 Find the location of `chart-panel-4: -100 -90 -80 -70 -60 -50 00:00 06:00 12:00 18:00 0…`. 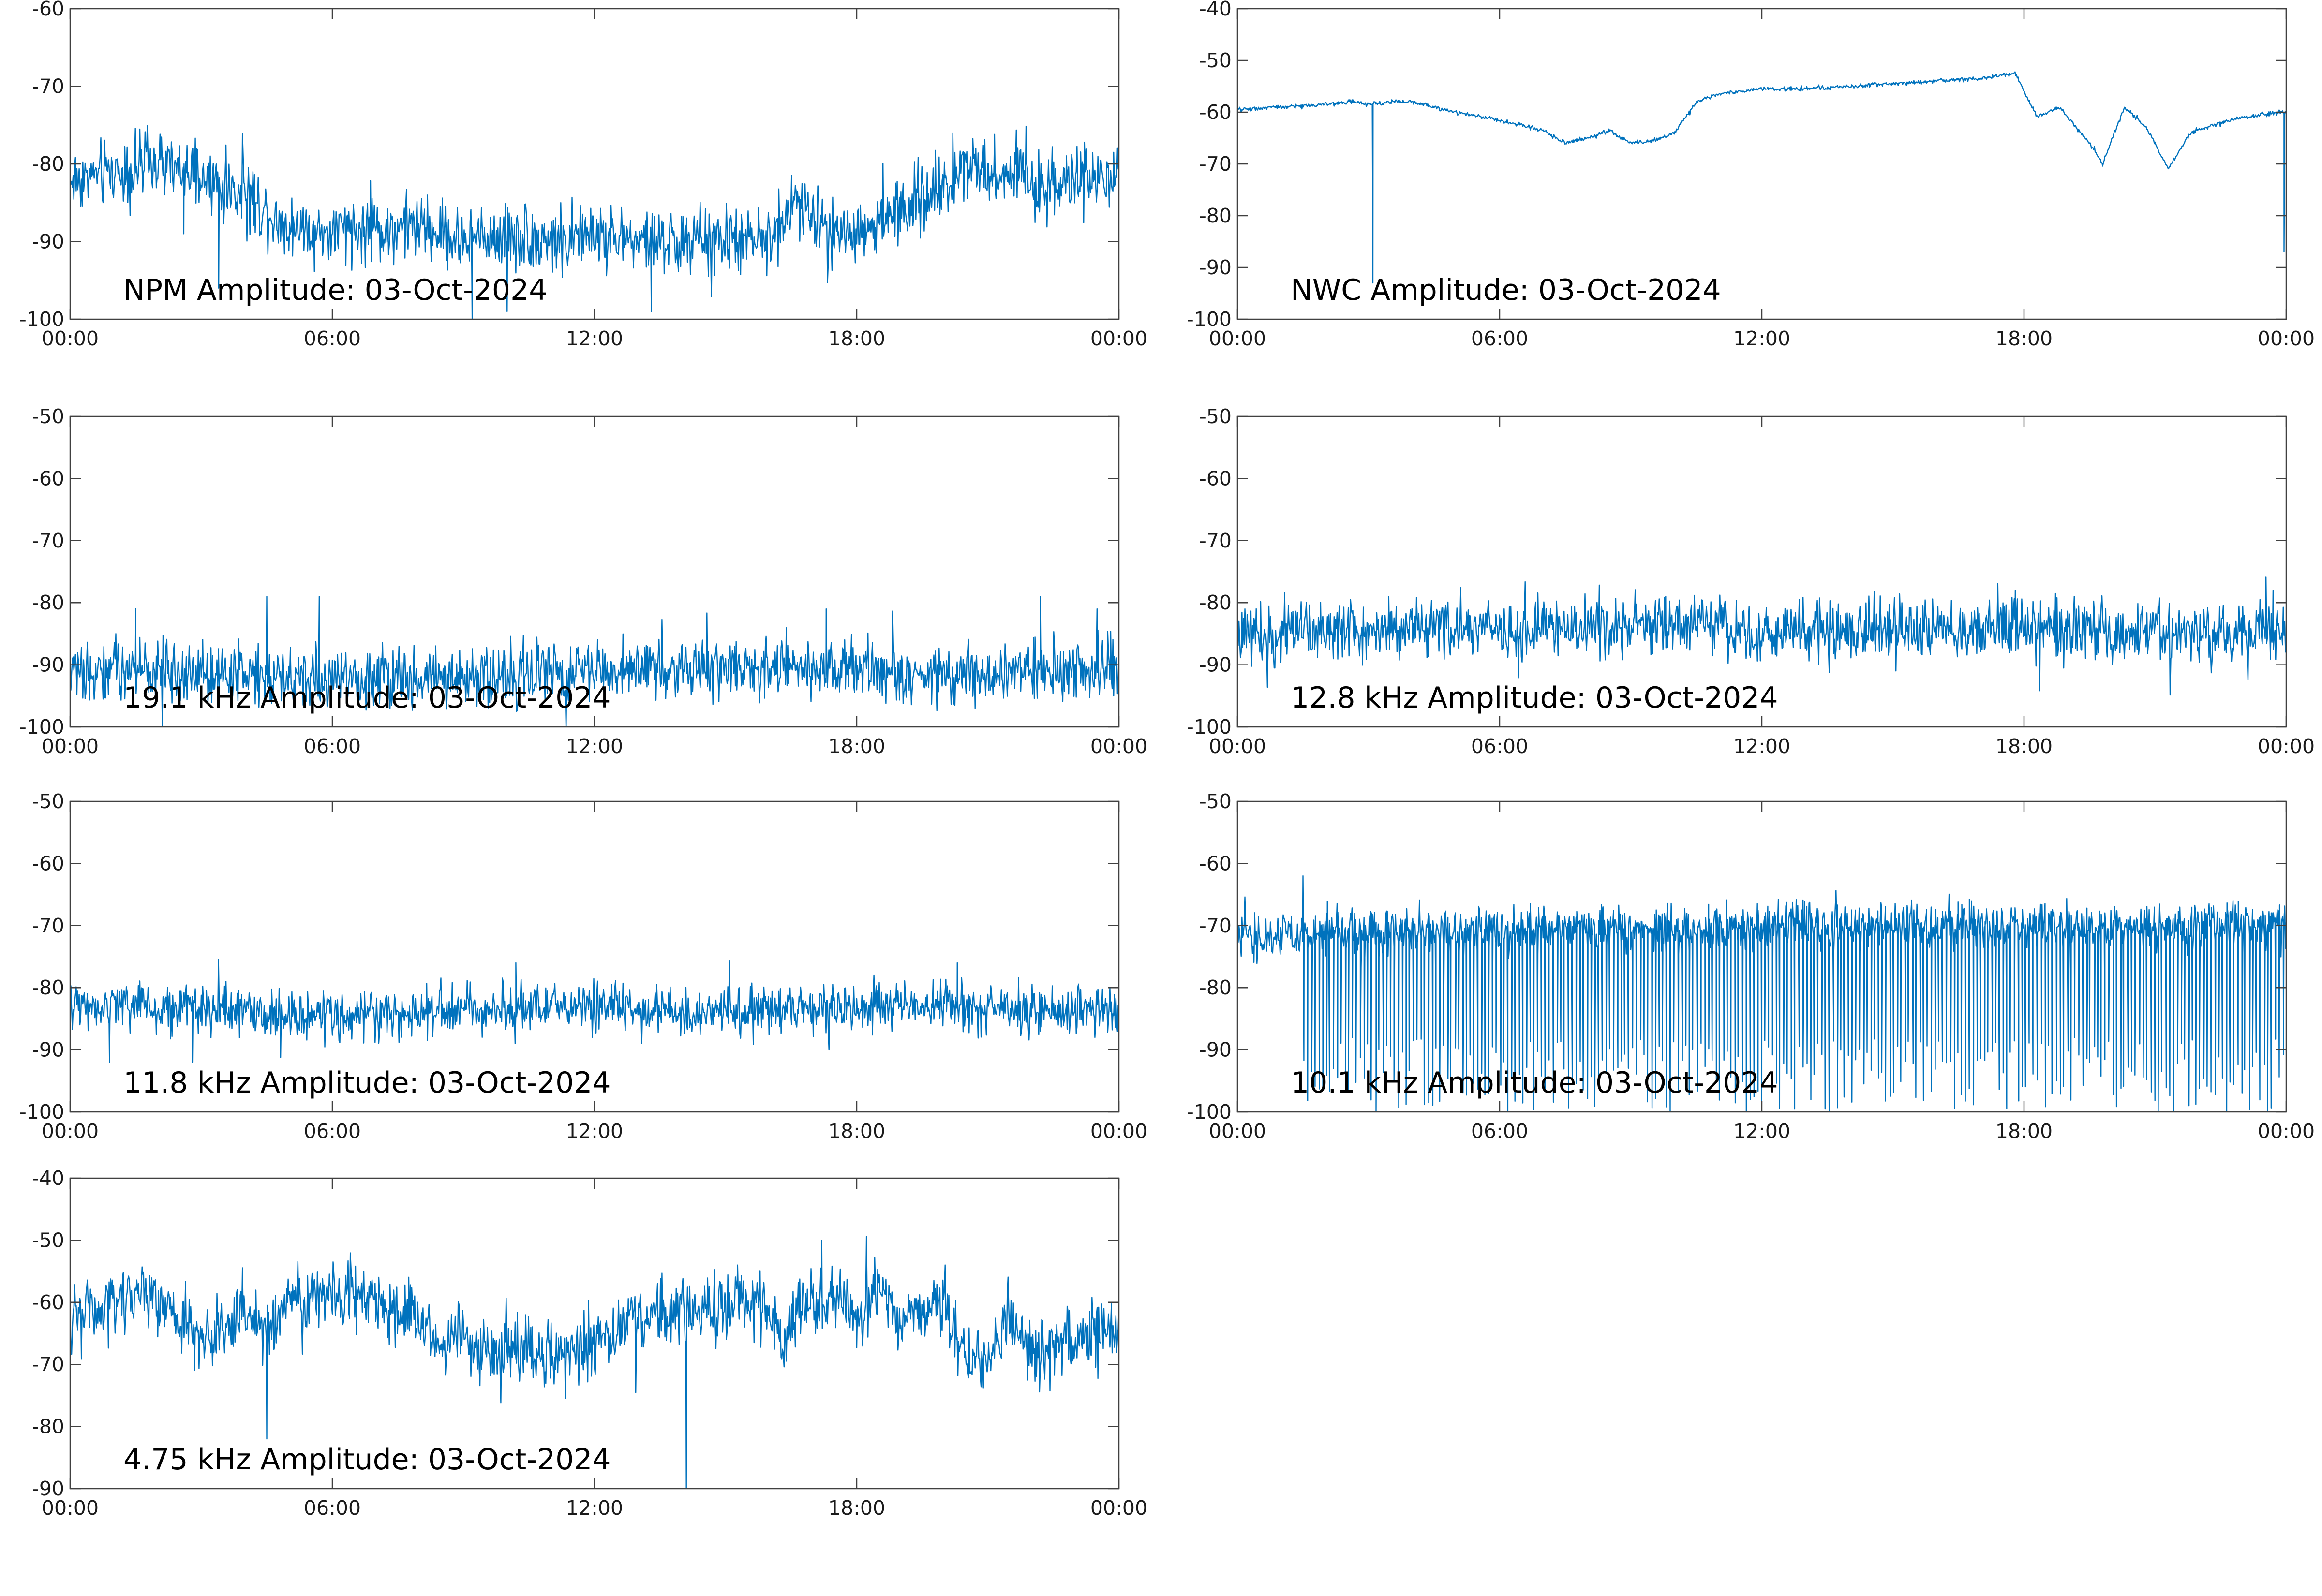

chart-panel-4: -100 -90 -80 -70 -60 -50 00:00 06:00 12:00 18:00 0… is located at coordinates (1751, 581).